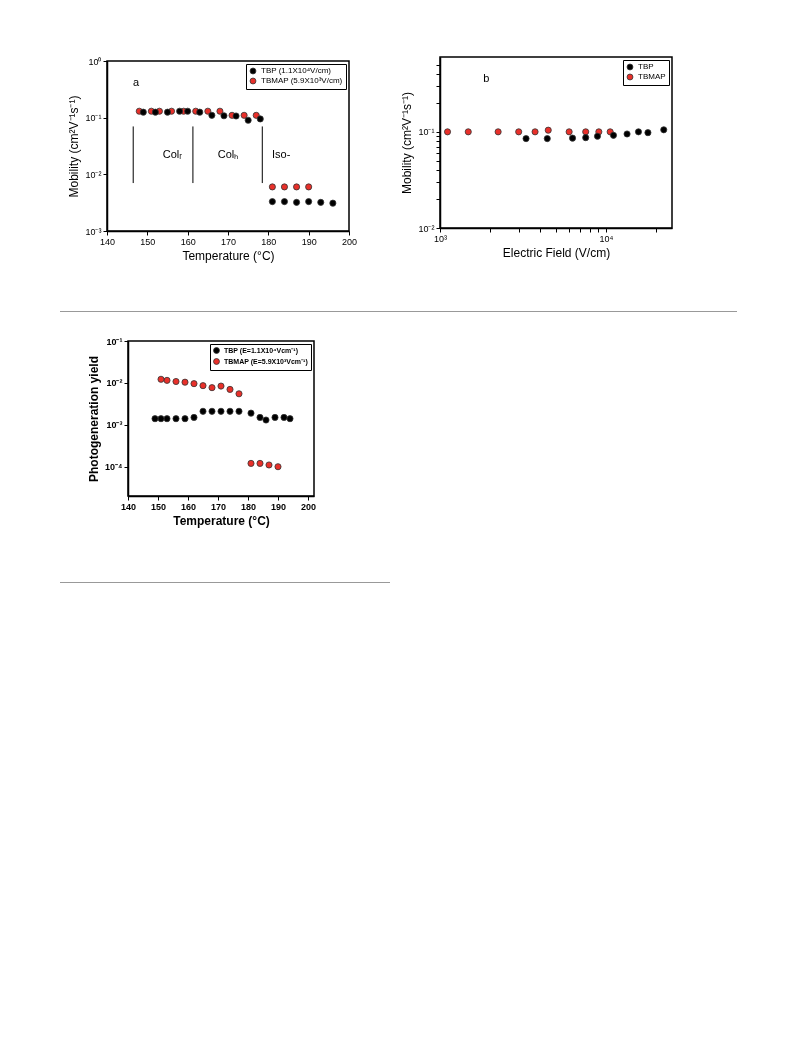  I want to click on annotation: a, so click(136, 82).